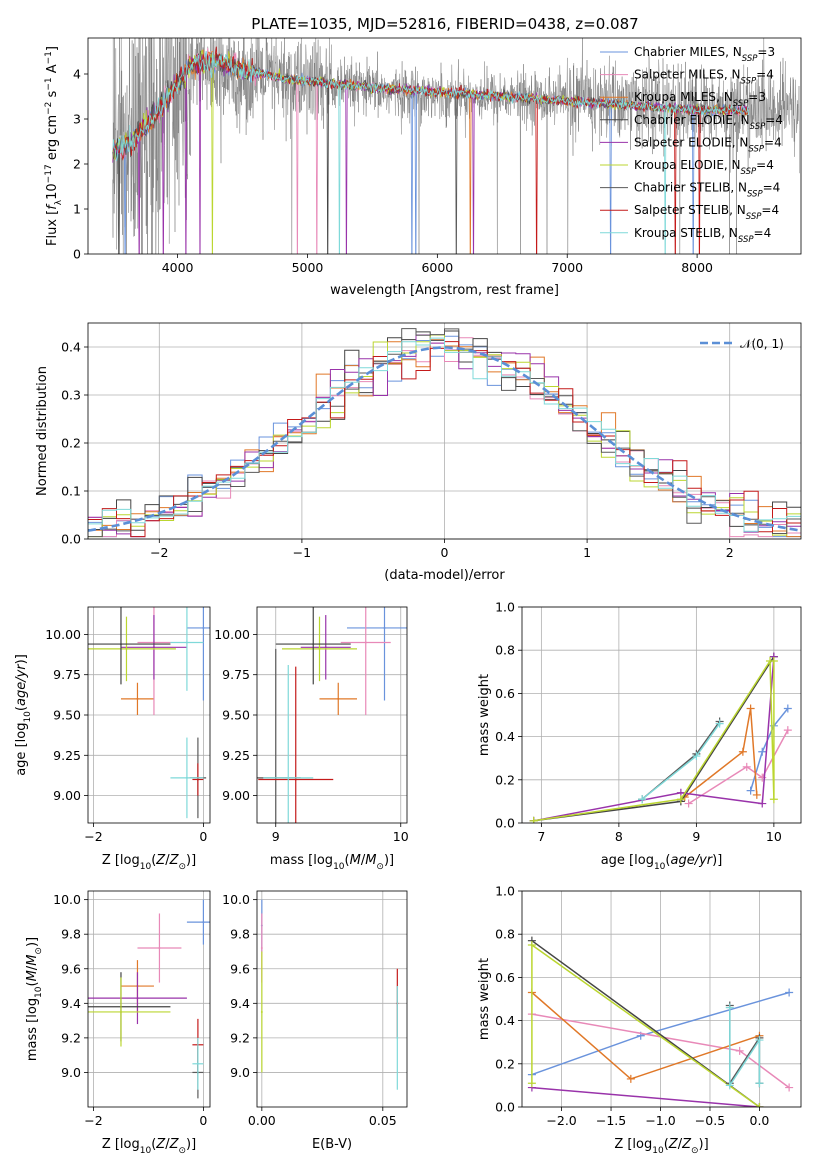 The image size is (819, 1170). Describe the element at coordinates (700, 99) in the screenshot. I see `legend-label: Kroupa MILES, NSSP=3` at that location.